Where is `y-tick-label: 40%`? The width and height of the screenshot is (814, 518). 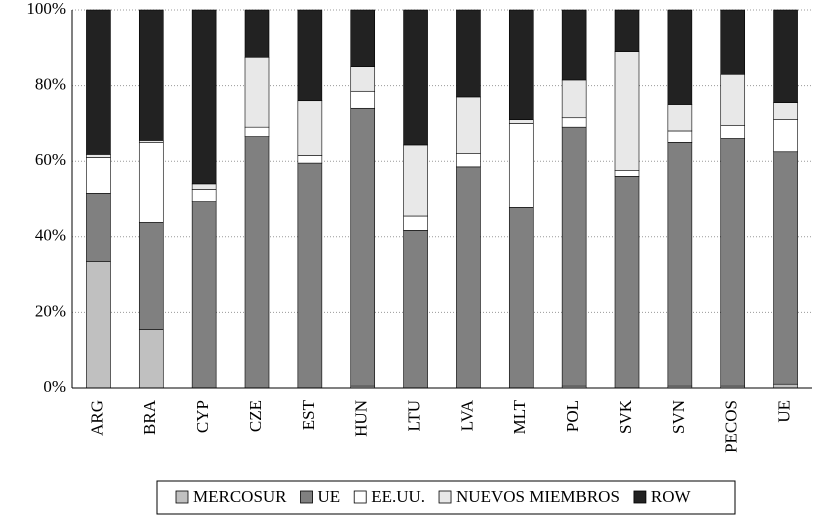
y-tick-label: 40% is located at coordinates (50, 235).